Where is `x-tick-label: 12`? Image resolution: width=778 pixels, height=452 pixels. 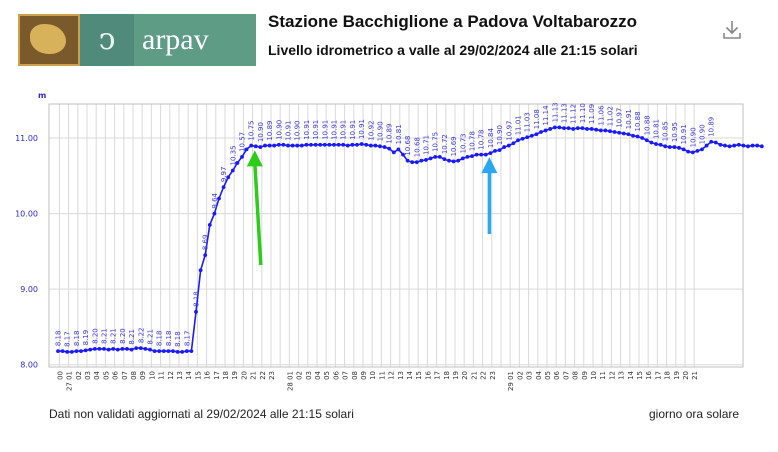 x-tick-label: 12 is located at coordinates (171, 375).